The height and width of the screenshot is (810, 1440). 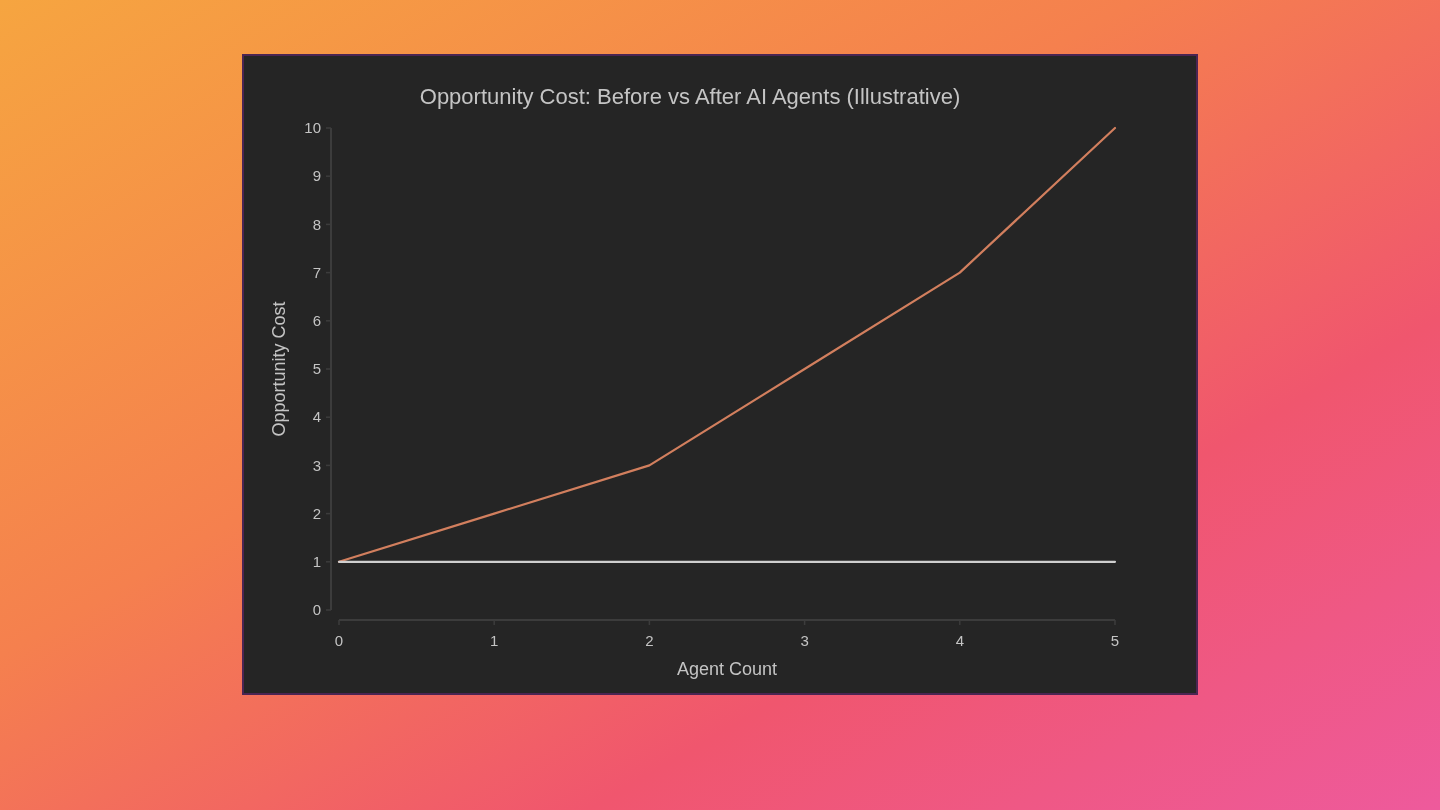 I want to click on y-tick-label: 9, so click(x=316, y=176).